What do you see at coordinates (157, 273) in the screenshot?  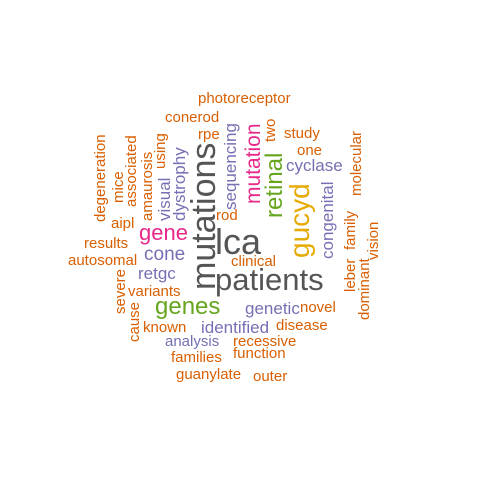 I see `word-retgc: retgc` at bounding box center [157, 273].